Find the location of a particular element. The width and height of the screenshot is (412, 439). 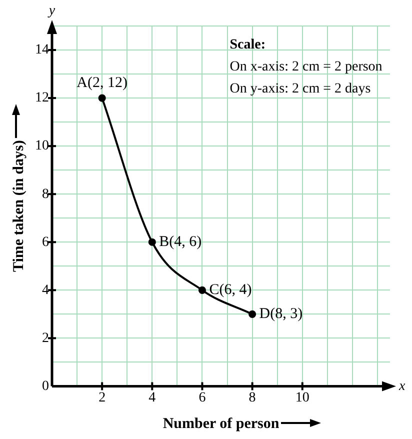

y-tick-label: 4 is located at coordinates (45, 290).